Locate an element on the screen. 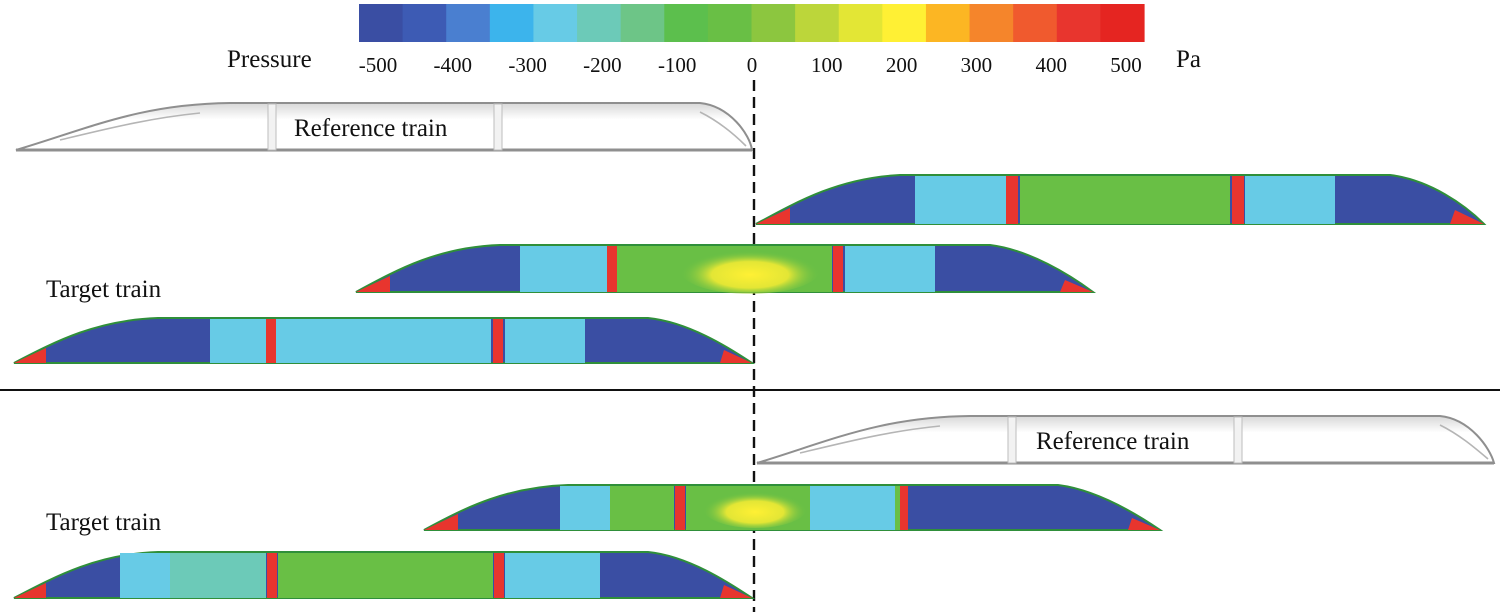 Image resolution: width=1500 pixels, height=614 pixels. target-train-top-label: Target train is located at coordinates (104, 289).